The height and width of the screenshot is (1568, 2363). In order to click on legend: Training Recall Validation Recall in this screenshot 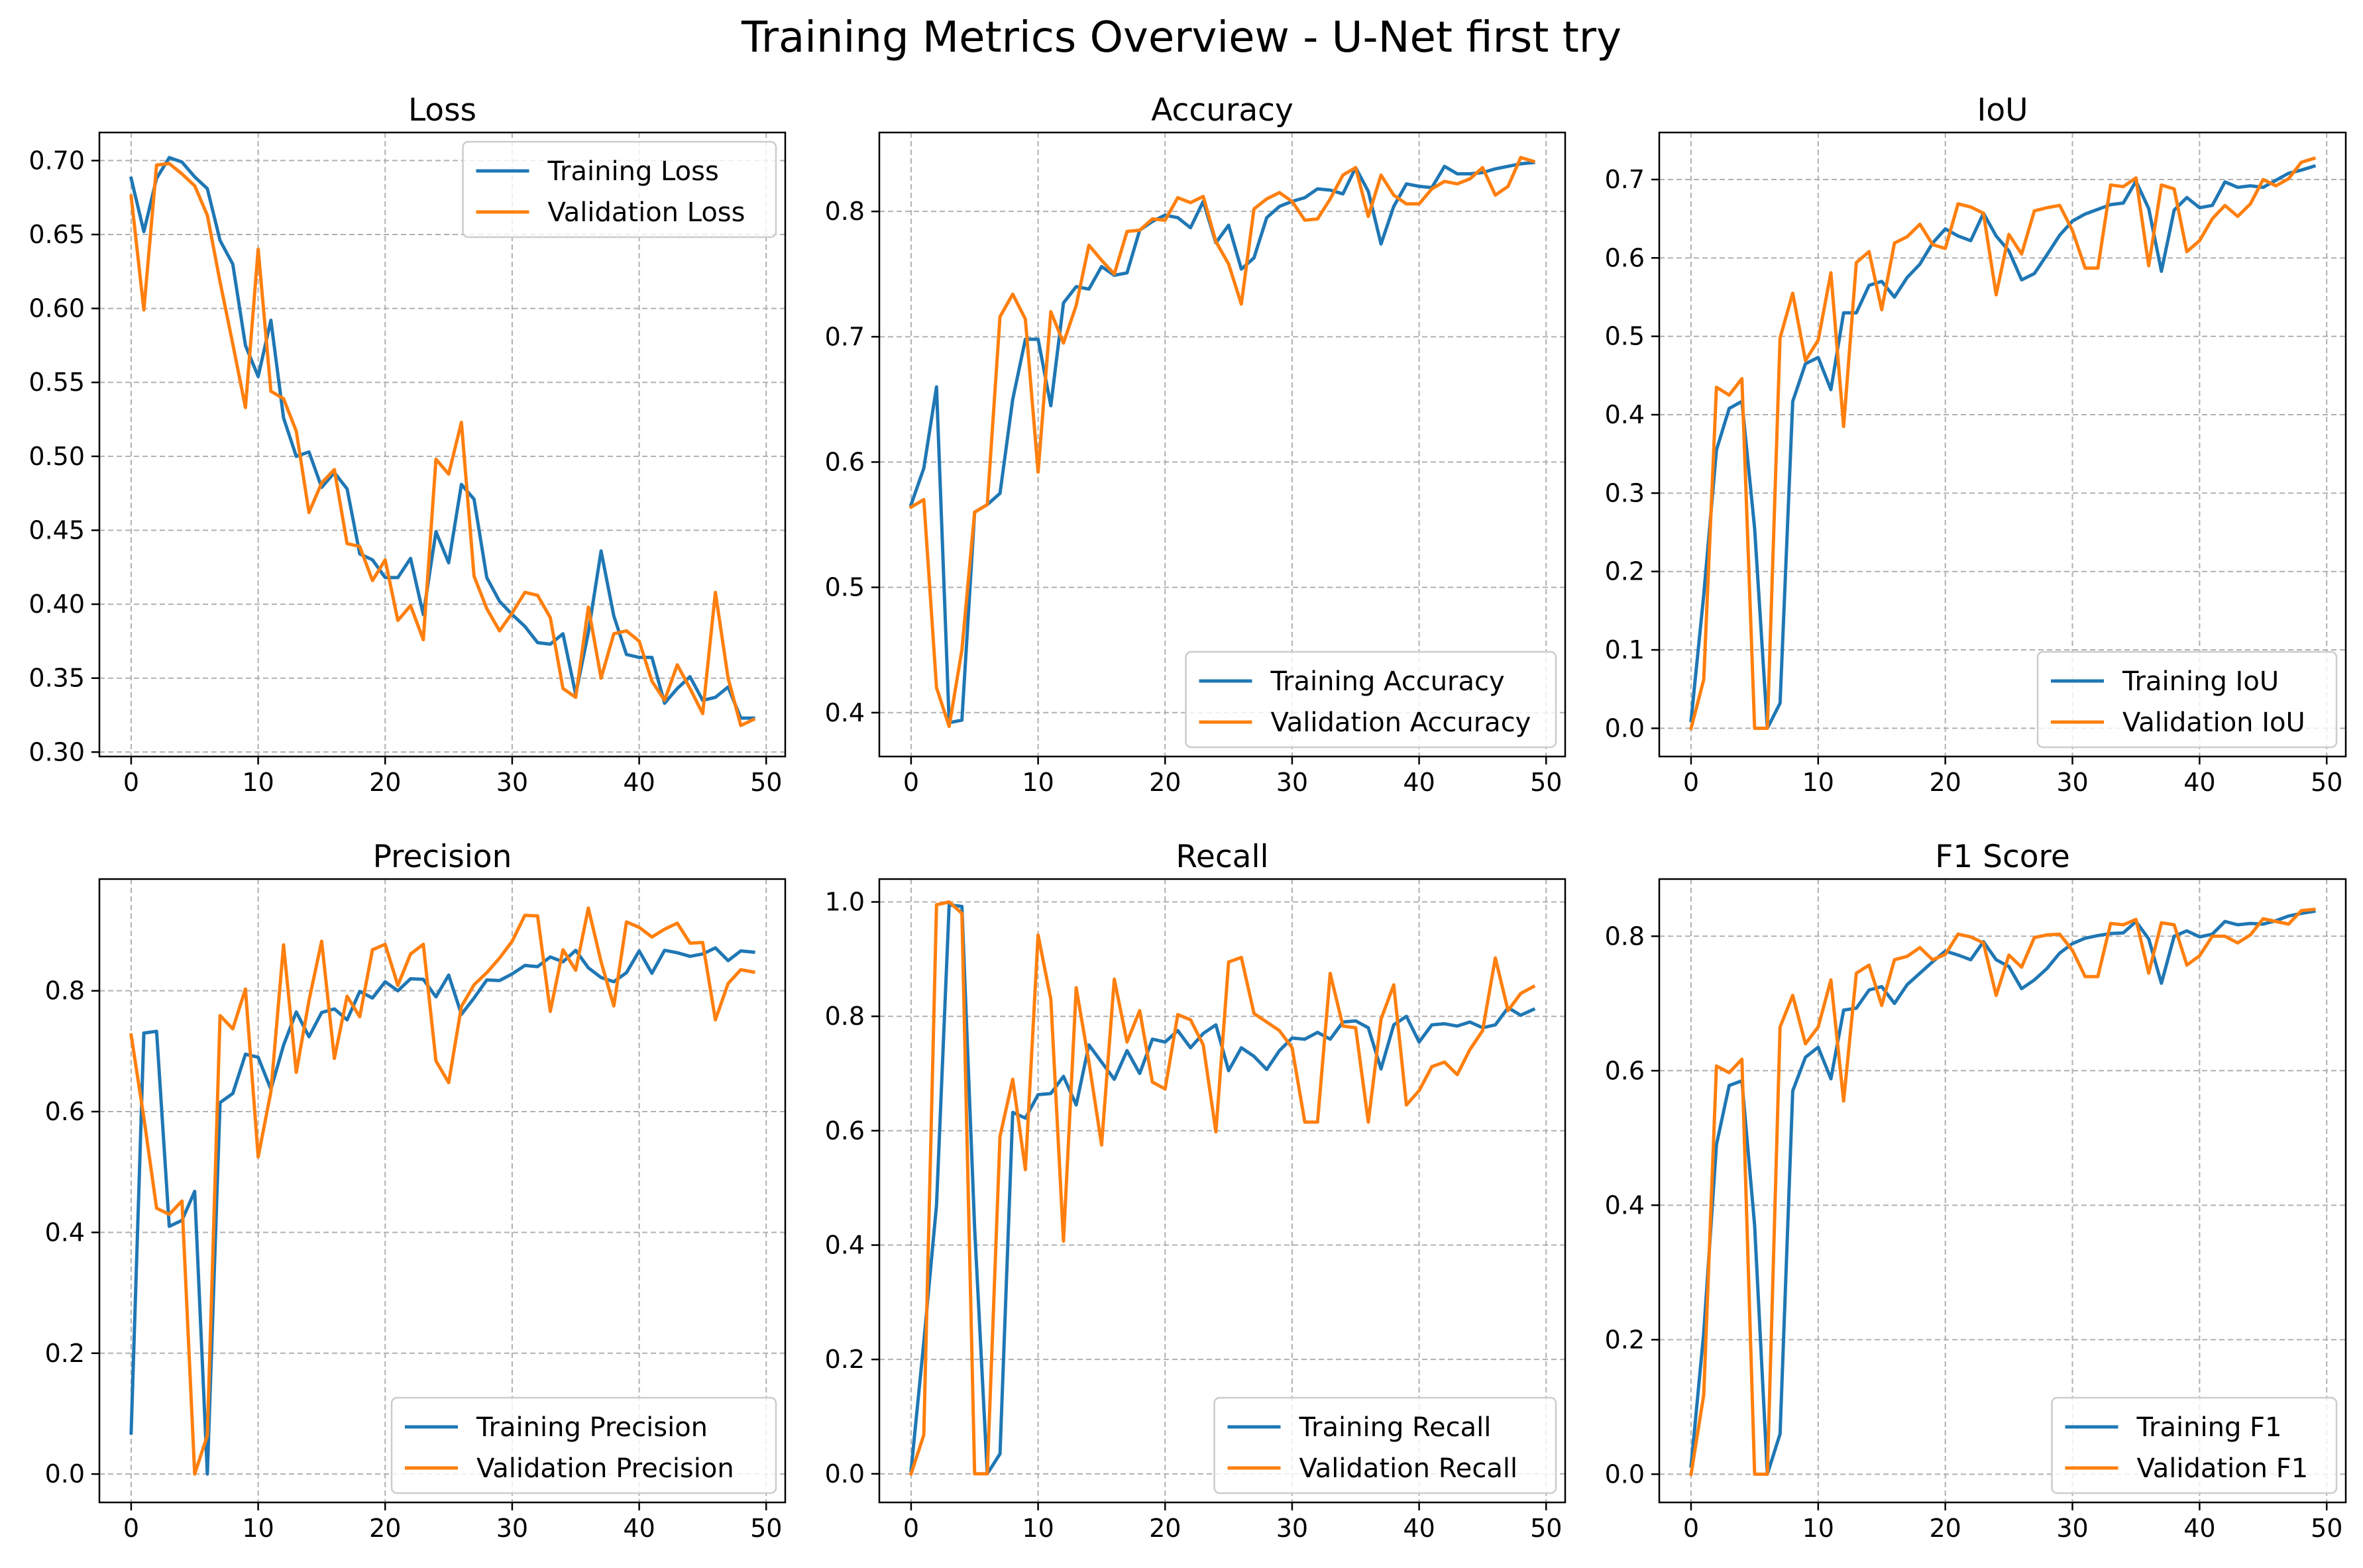, I will do `click(1385, 1445)`.